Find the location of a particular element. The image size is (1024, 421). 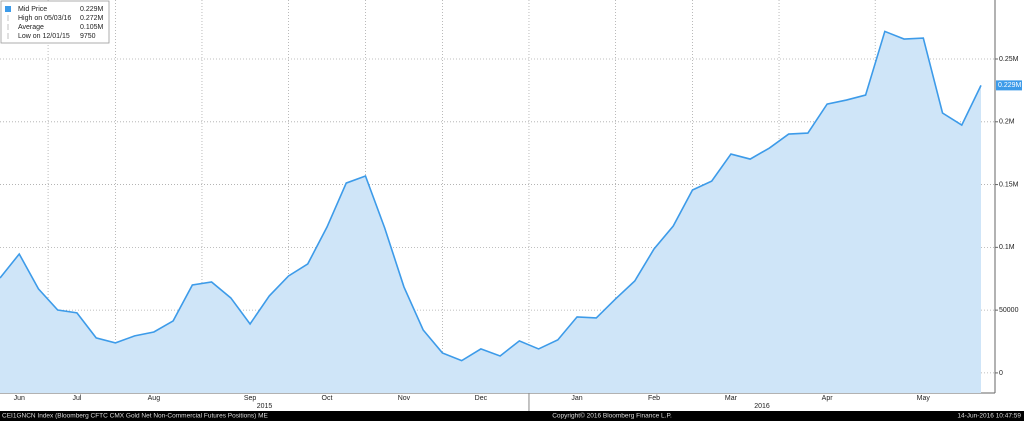

x-tick-label: Jan is located at coordinates (576, 398).